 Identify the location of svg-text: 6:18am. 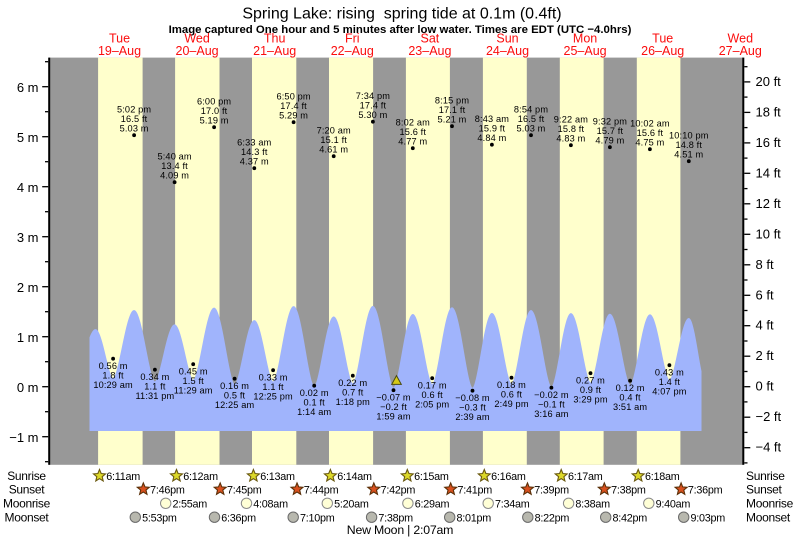
(662, 477).